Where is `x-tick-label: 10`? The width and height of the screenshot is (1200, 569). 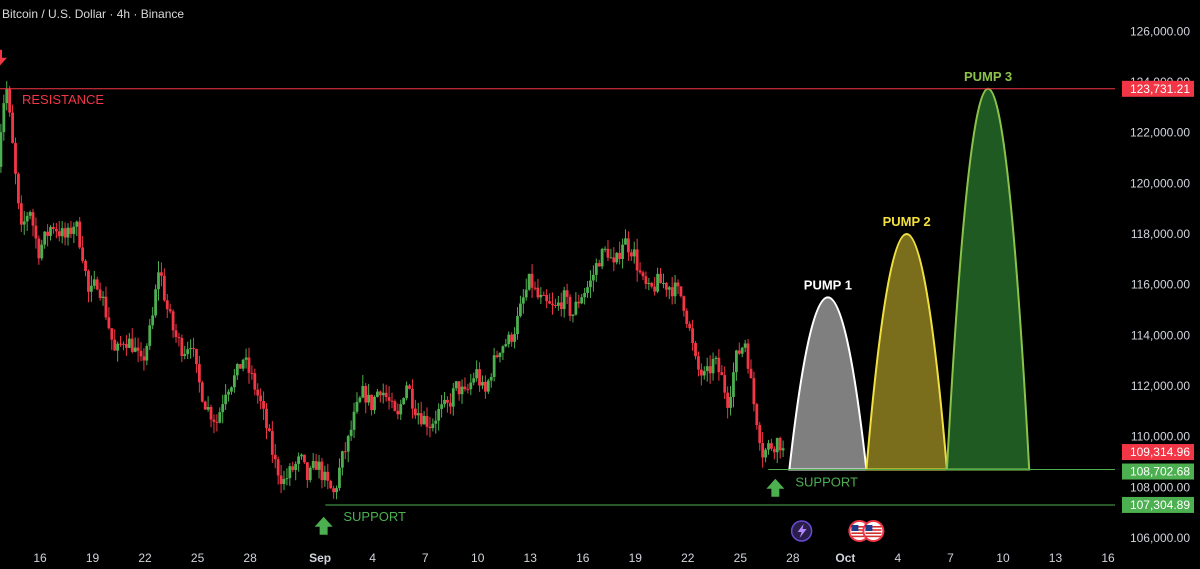
x-tick-label: 10 is located at coordinates (478, 558).